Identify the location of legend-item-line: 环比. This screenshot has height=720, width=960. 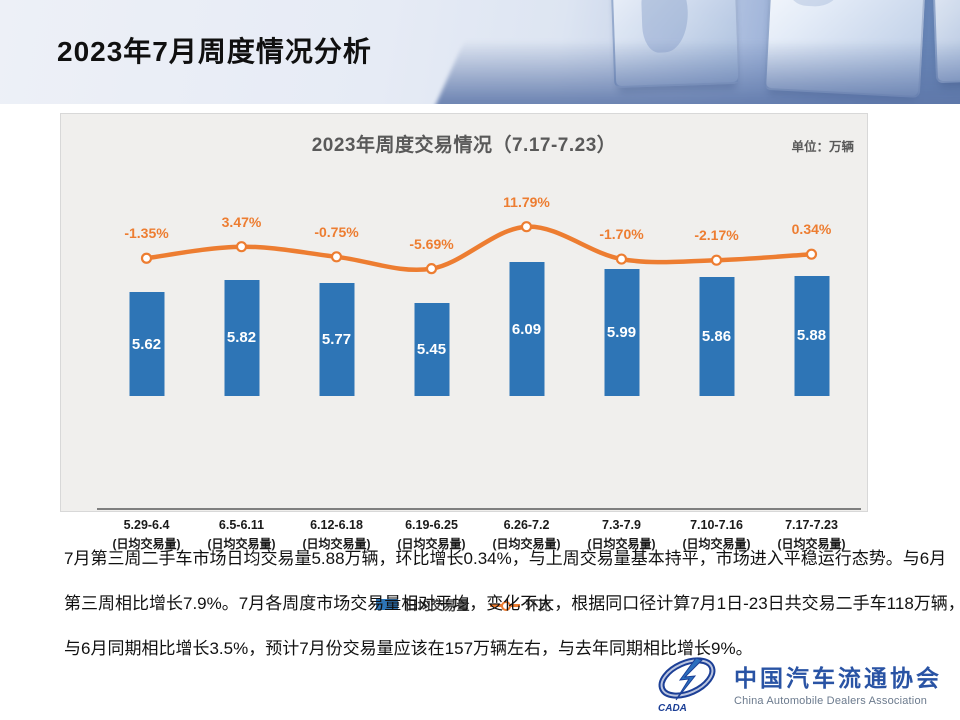
(520, 604).